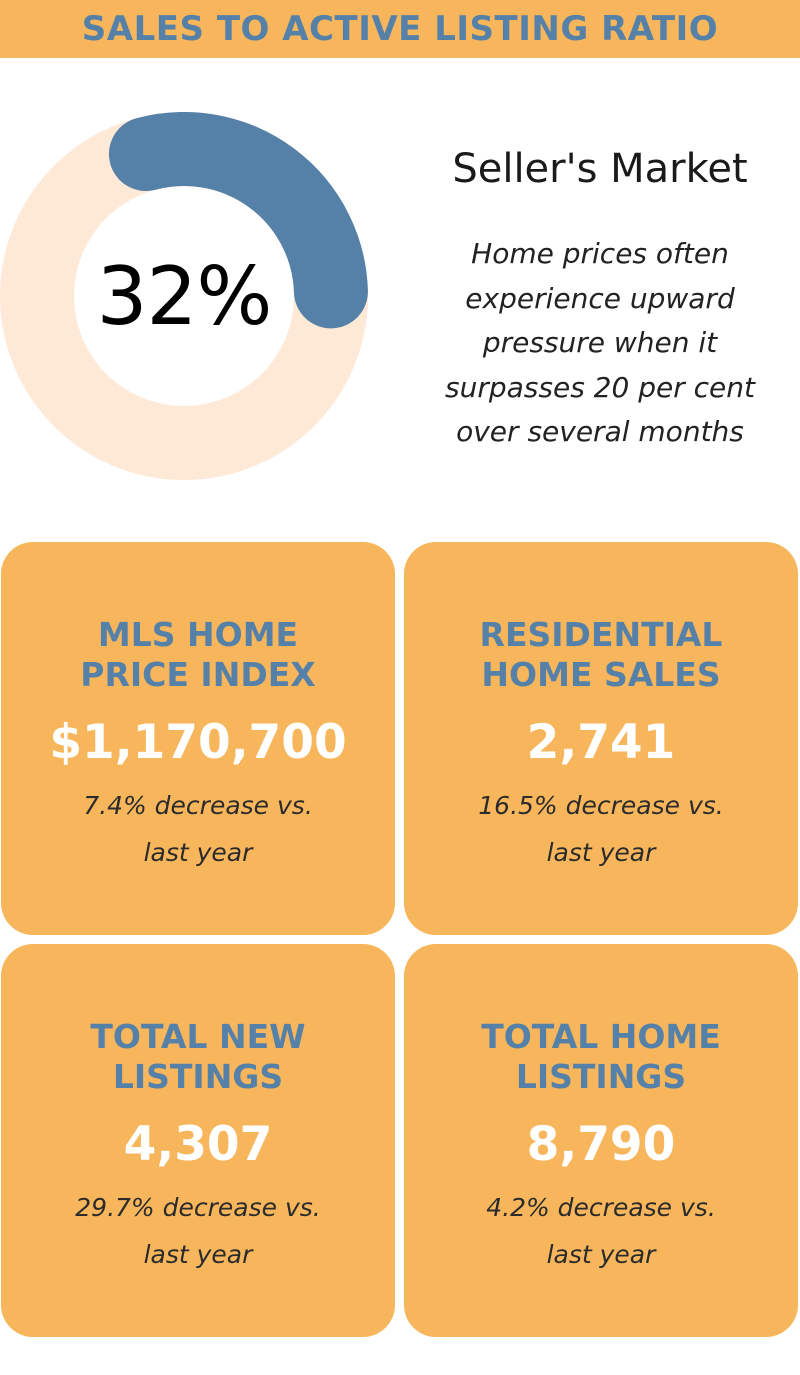  I want to click on market-description-line: Home prices often, so click(600, 253).